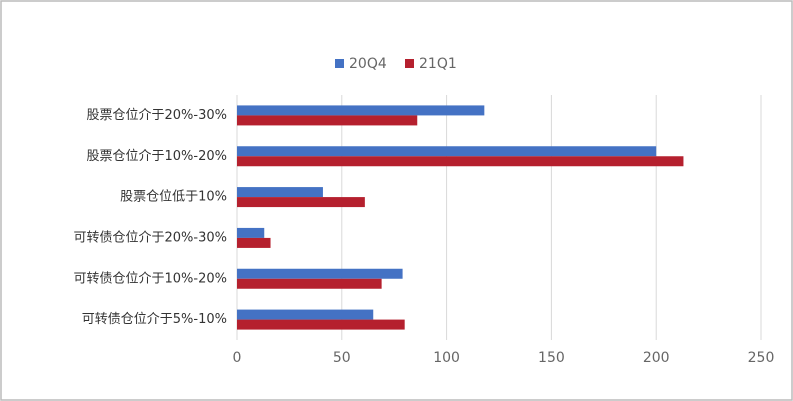 This screenshot has height=401, width=793. Describe the element at coordinates (656, 358) in the screenshot. I see `x-tick-label: 200` at that location.